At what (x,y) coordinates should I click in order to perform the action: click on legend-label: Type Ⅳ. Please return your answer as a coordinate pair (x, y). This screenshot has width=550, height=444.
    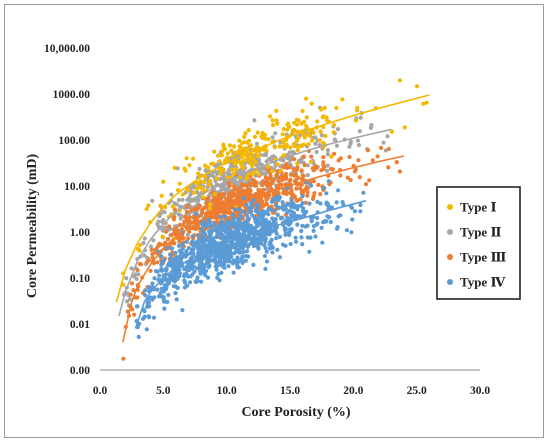
    Looking at the image, I should click on (482, 282).